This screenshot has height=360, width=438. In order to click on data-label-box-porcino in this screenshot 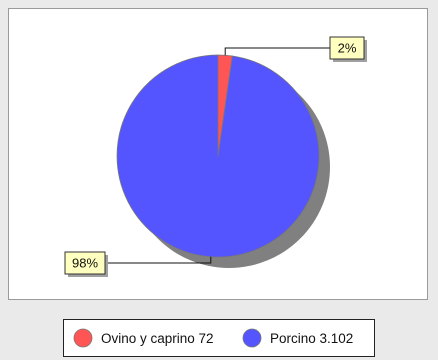, I will do `click(85, 263)`.